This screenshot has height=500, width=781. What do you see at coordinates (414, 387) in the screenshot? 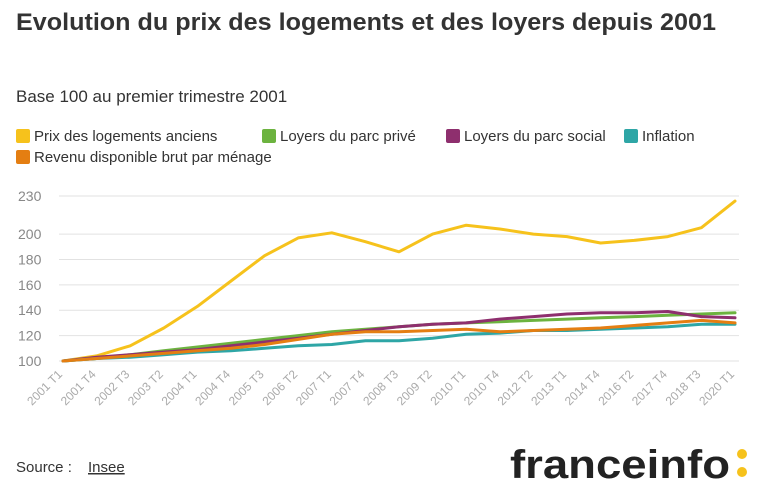
I see `x-tick-label: 2009 T2` at bounding box center [414, 387].